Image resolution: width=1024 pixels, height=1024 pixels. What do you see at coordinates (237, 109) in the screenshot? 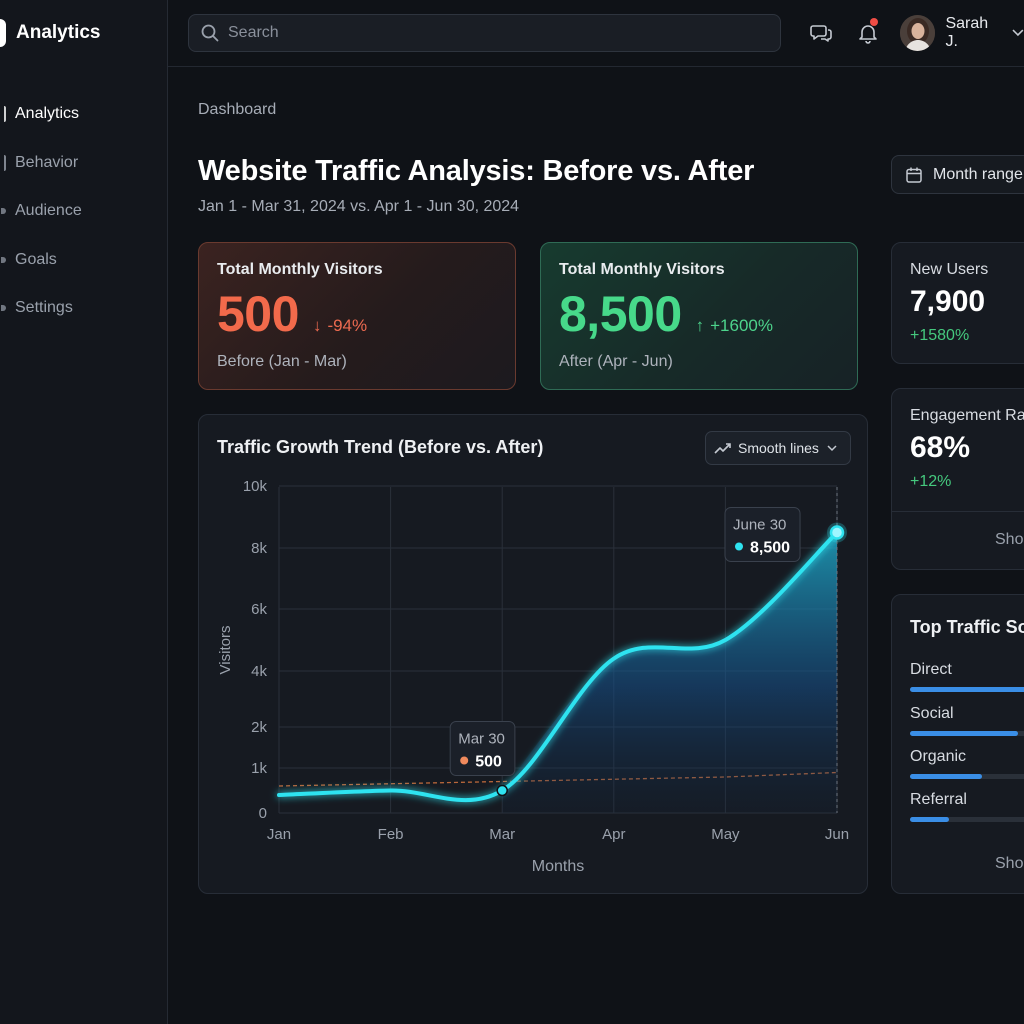
I see `breadcrumb: Dashboard` at bounding box center [237, 109].